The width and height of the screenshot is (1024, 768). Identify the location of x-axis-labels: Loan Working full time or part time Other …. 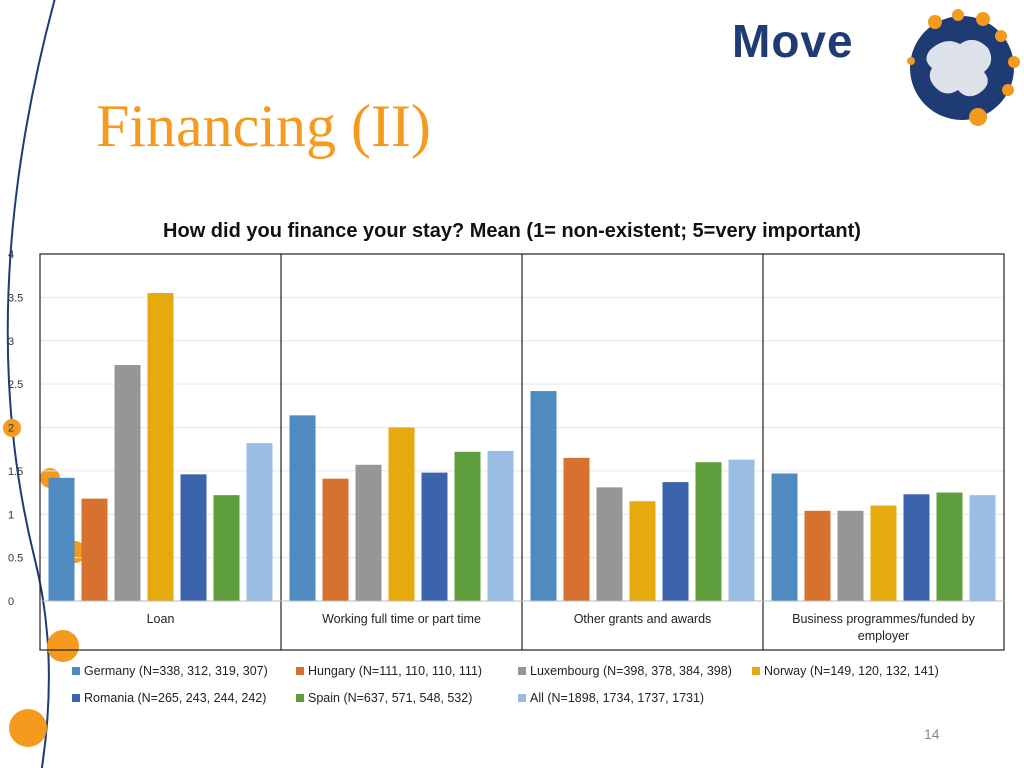
(561, 627).